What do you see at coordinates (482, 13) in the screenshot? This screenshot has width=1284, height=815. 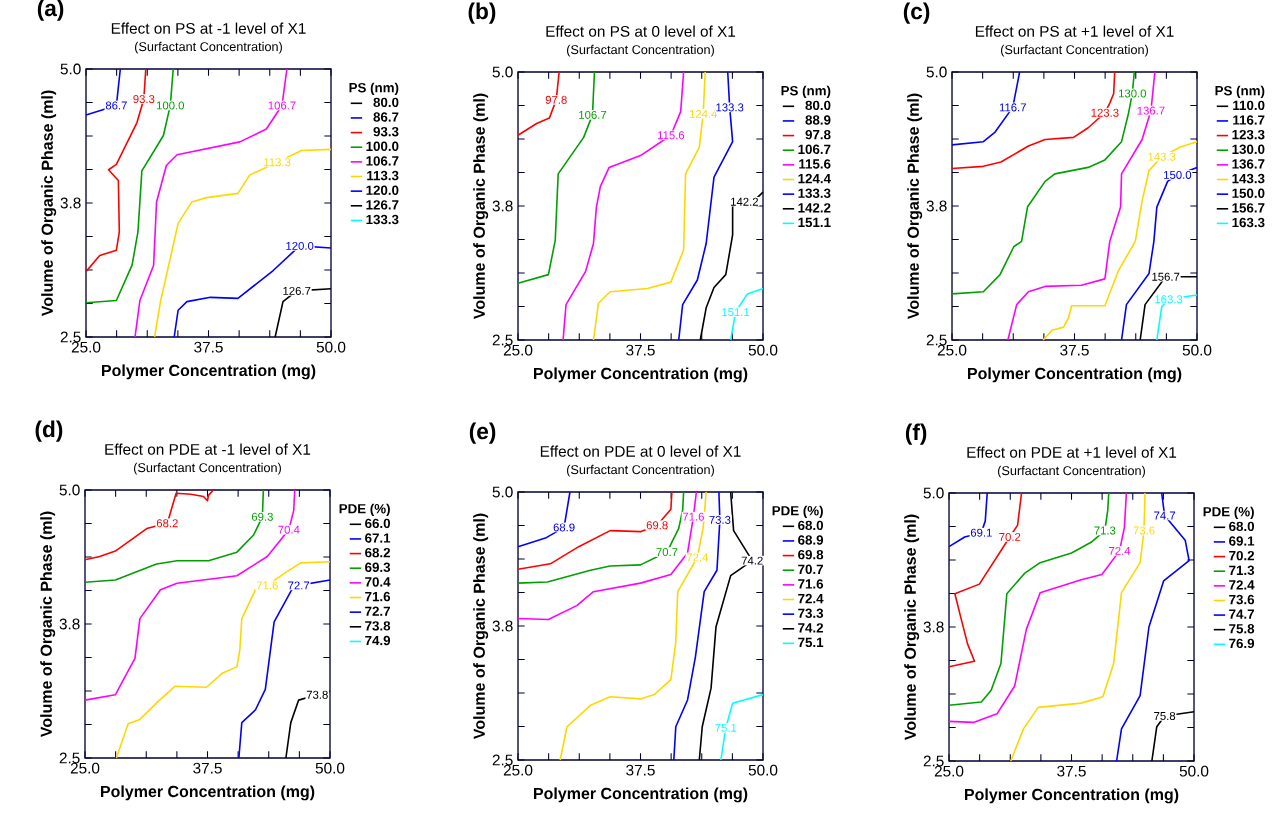 I see `text: (b)` at bounding box center [482, 13].